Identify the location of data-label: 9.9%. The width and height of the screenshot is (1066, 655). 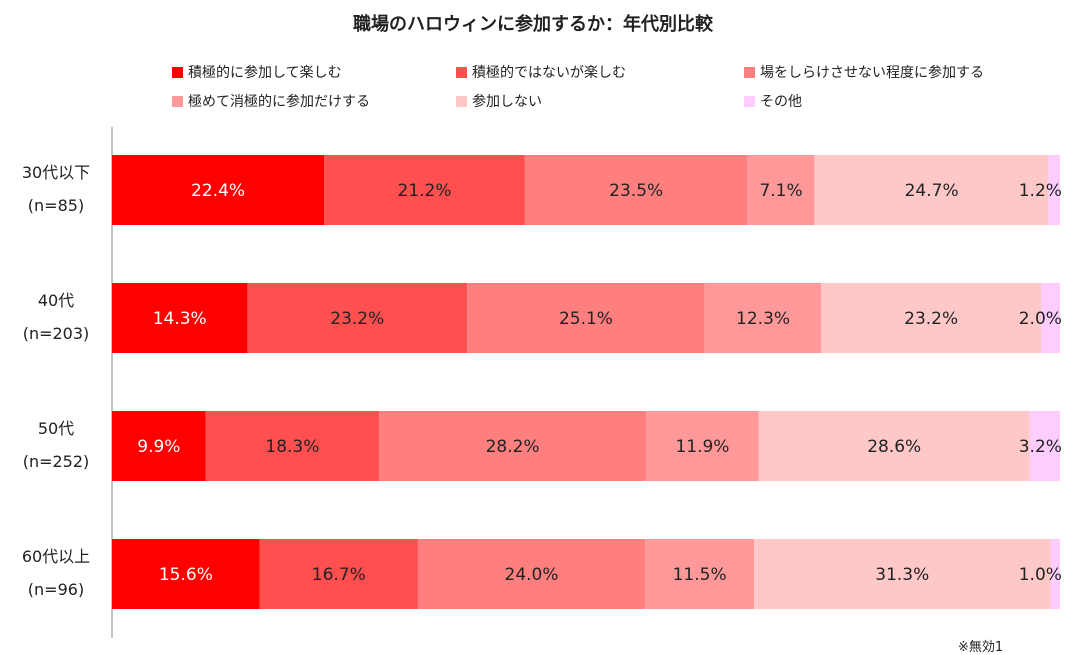
(158, 447).